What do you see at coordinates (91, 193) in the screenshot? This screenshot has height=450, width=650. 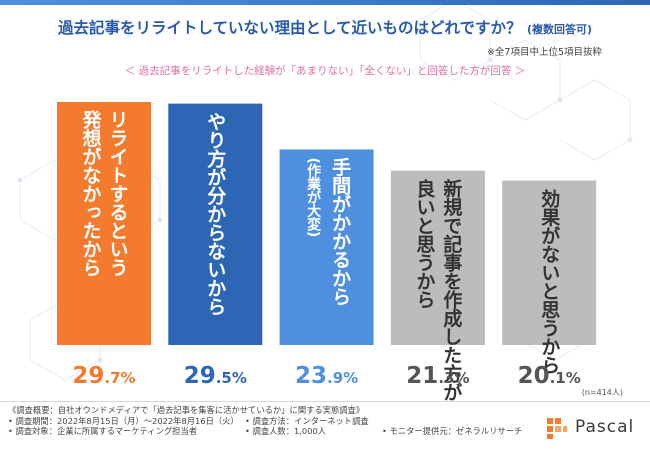 I see `bar-label-1-line-2: 発想がなかったから` at bounding box center [91, 193].